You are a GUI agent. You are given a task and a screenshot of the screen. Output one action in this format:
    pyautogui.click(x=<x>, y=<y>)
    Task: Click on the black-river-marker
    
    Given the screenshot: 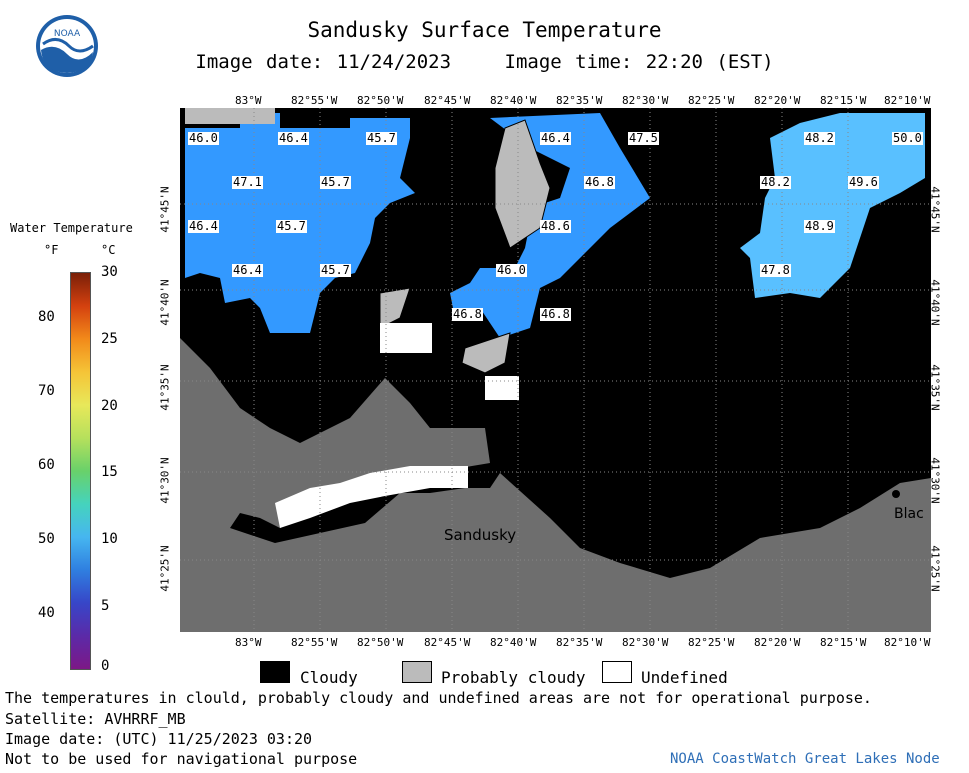 What is the action you would take?
    pyautogui.click(x=896, y=494)
    